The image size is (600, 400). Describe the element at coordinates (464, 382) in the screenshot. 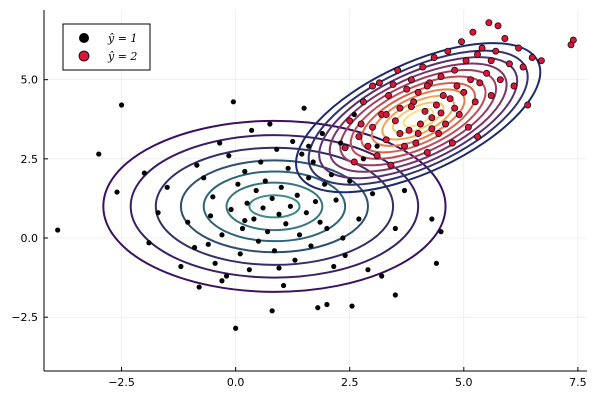

I see `x-tick-label-3: 5.0` at that location.